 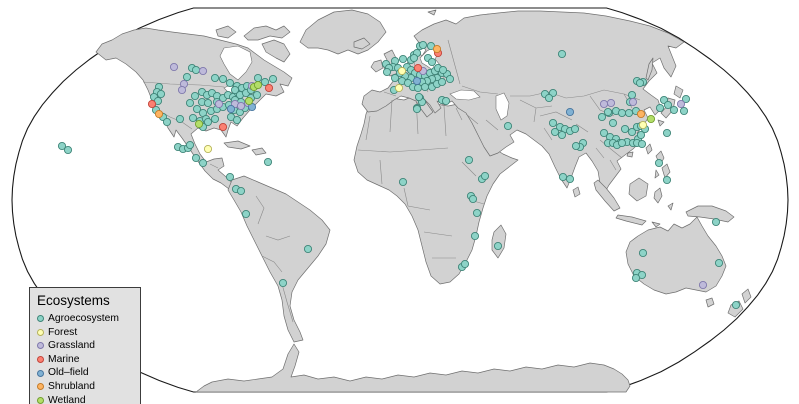 I want to click on legend-item: Marine, so click(x=85, y=360).